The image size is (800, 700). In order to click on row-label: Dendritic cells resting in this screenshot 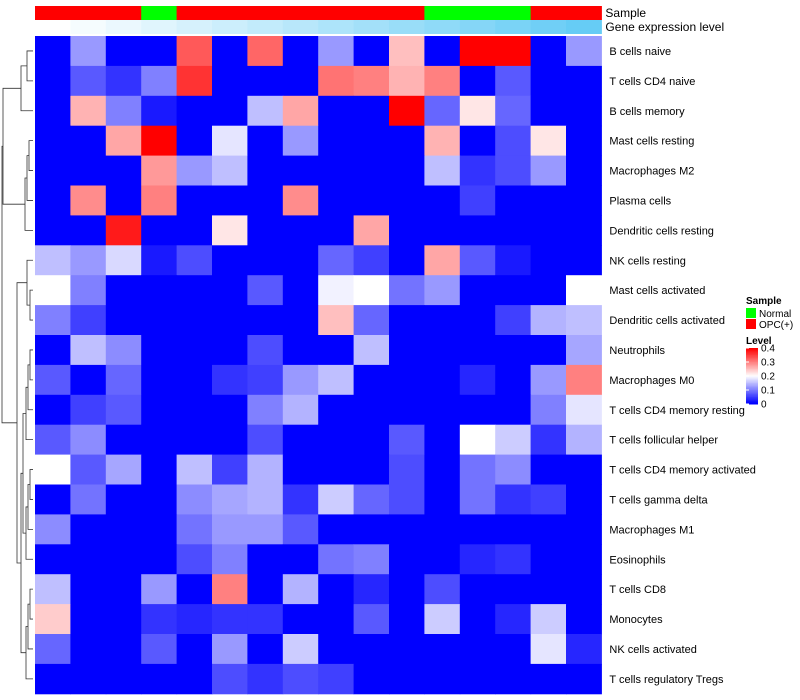, I will do `click(661, 231)`.